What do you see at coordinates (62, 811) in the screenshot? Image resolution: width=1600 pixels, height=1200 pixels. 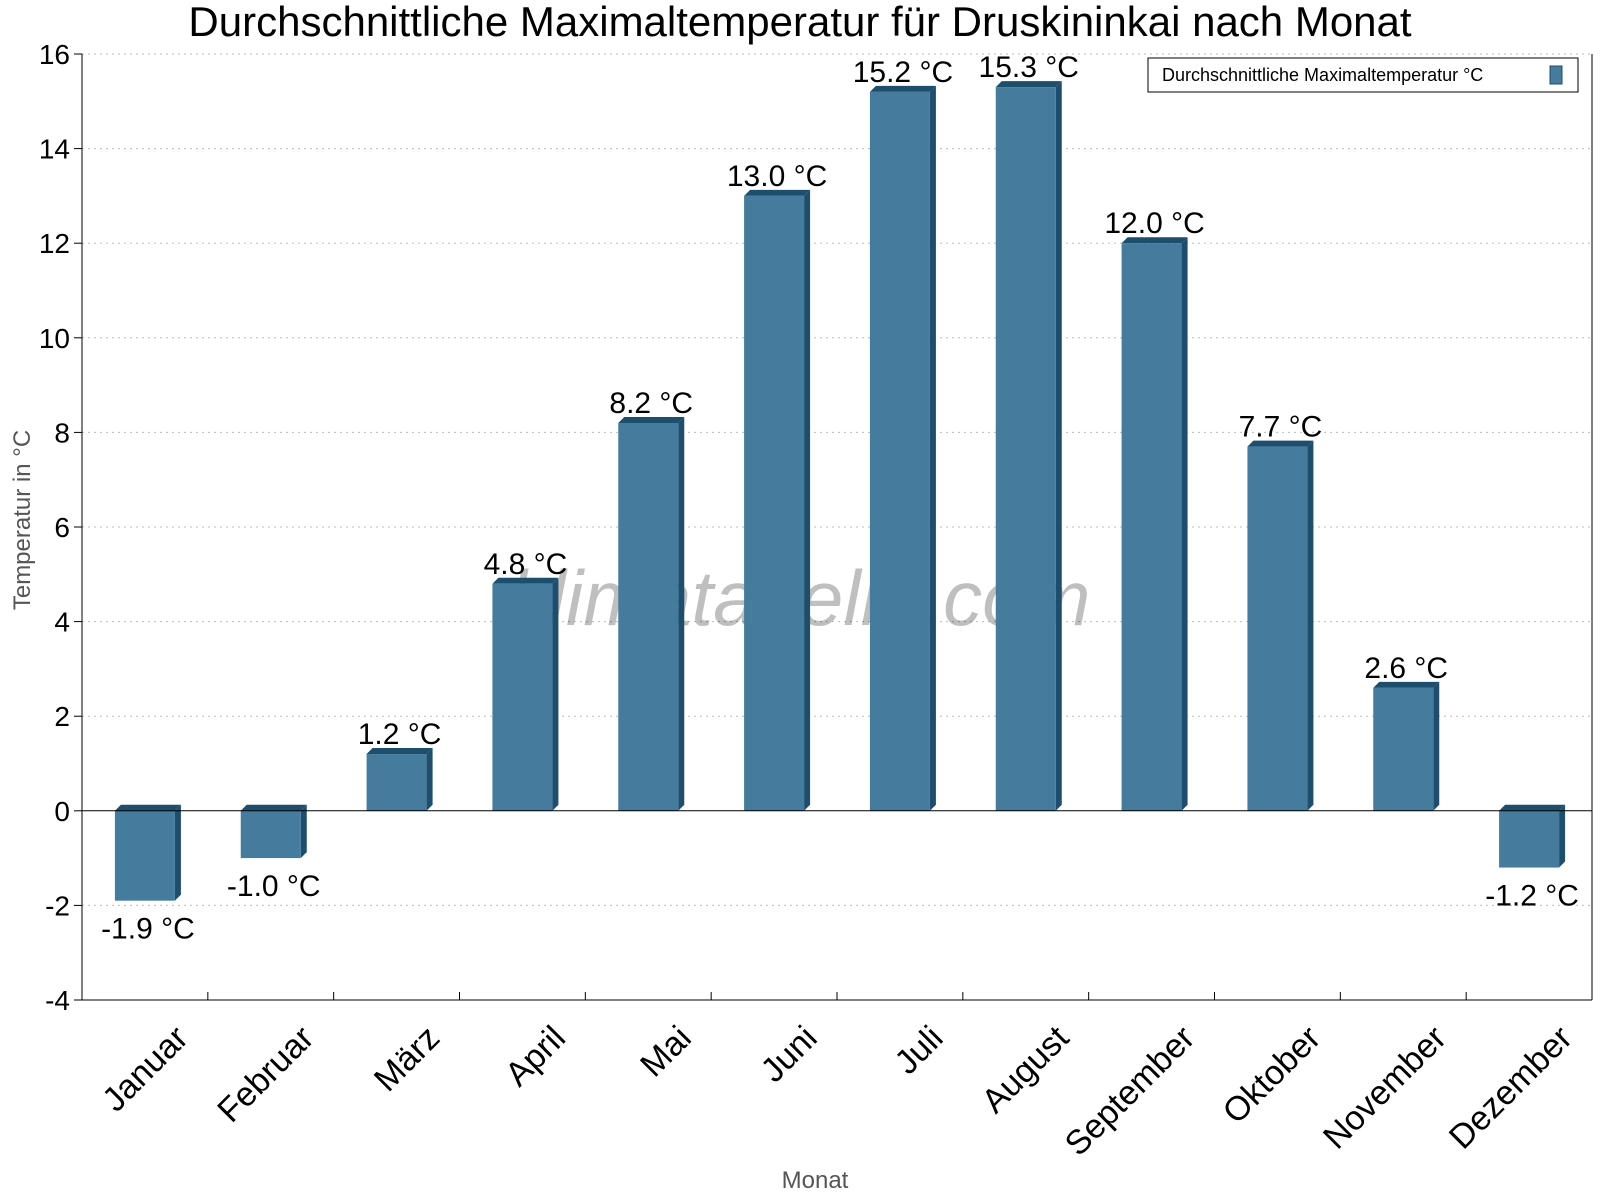 I see `y-tick-label: 0` at bounding box center [62, 811].